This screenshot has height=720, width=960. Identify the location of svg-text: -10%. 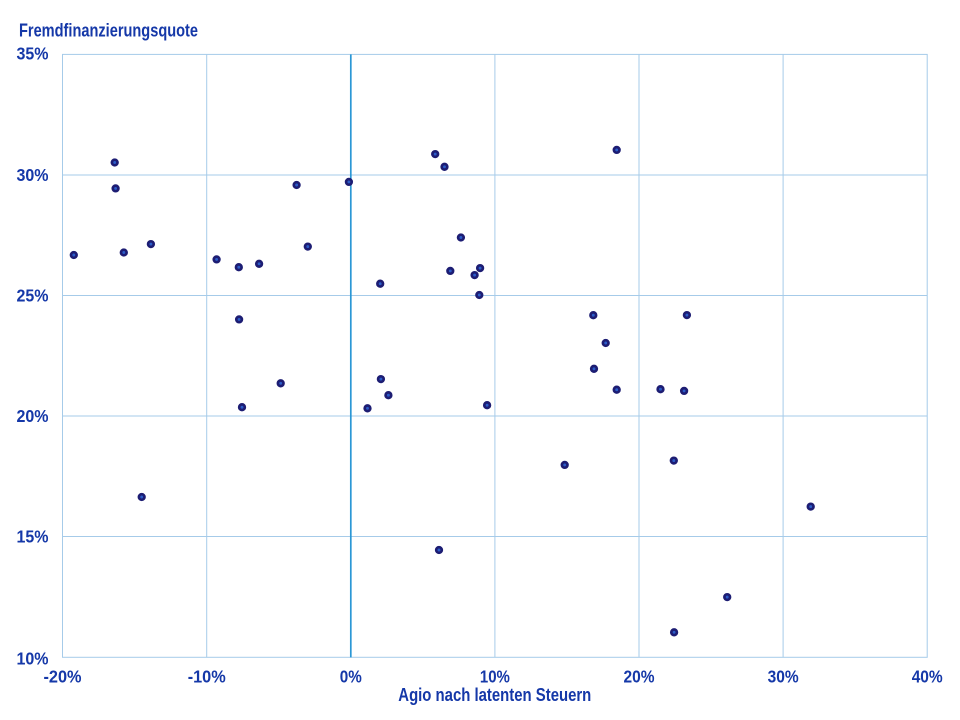
(207, 677).